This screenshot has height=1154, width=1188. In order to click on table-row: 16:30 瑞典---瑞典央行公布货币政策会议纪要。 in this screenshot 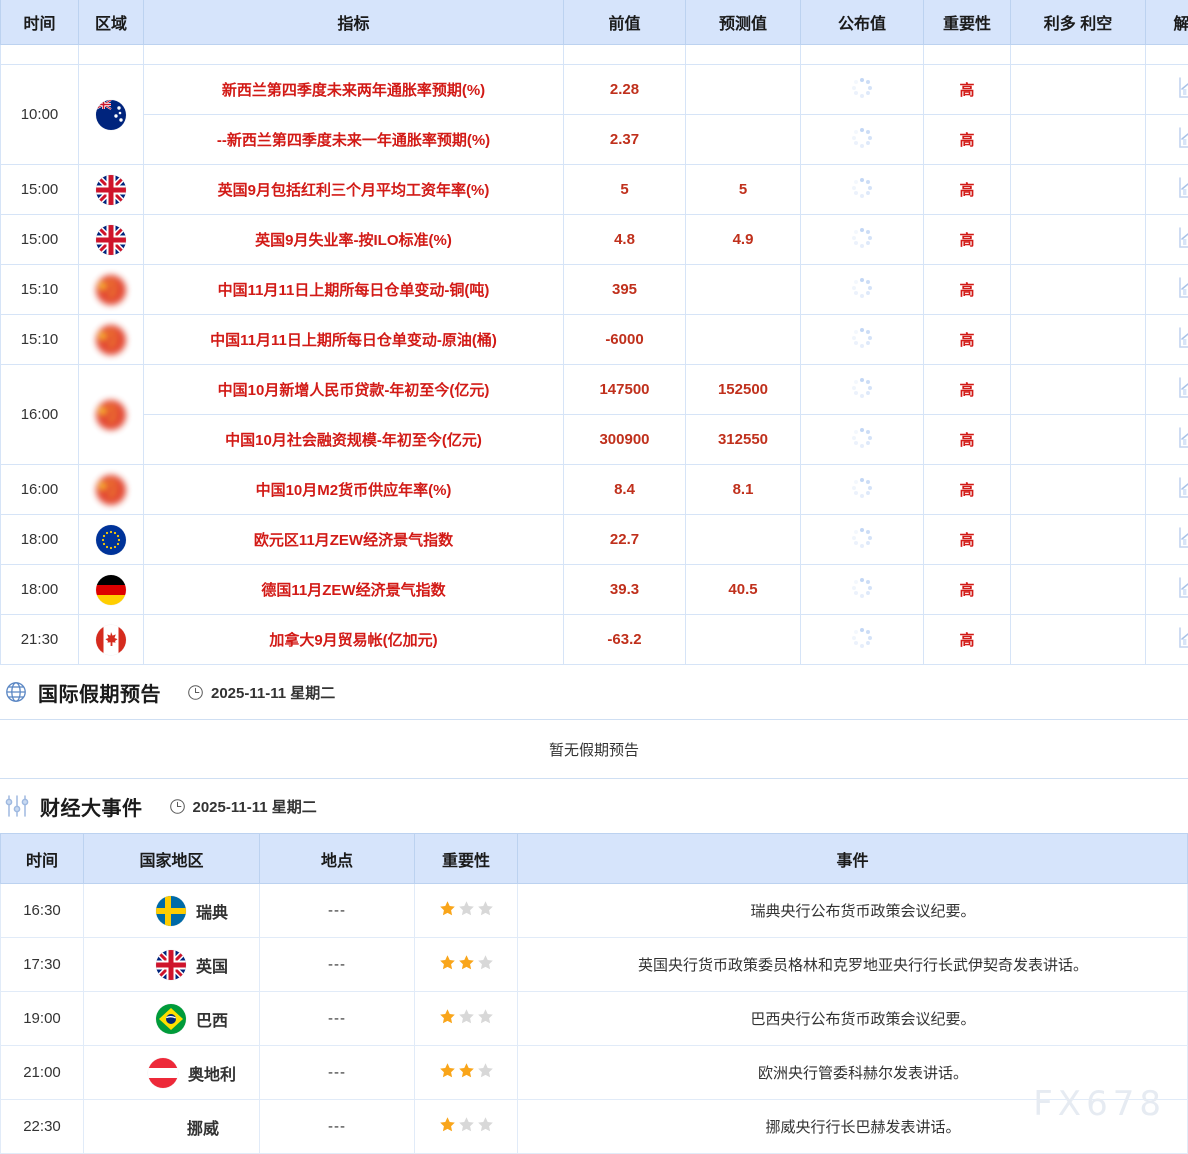, I will do `click(594, 911)`.